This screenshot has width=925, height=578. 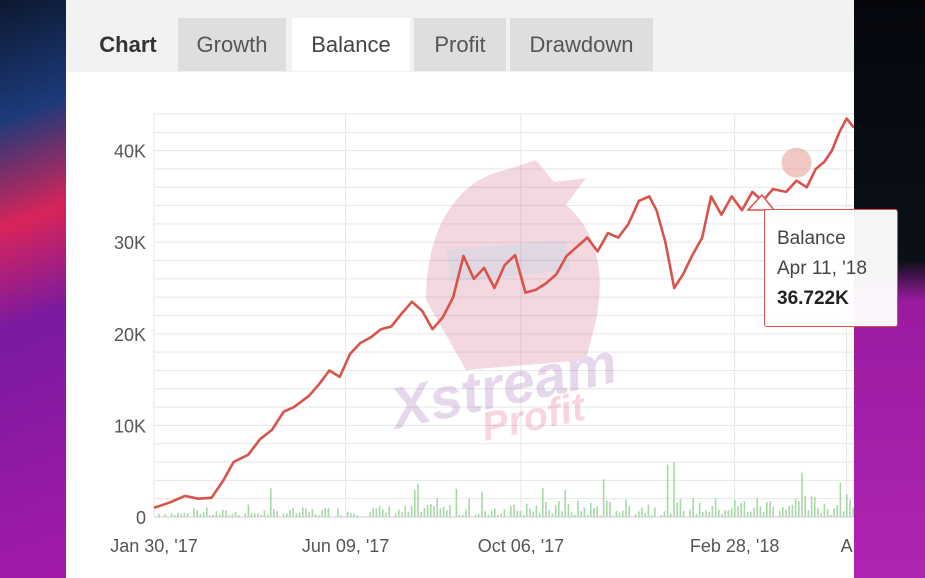 What do you see at coordinates (581, 44) in the screenshot?
I see `tab-drawdown: Drawdown` at bounding box center [581, 44].